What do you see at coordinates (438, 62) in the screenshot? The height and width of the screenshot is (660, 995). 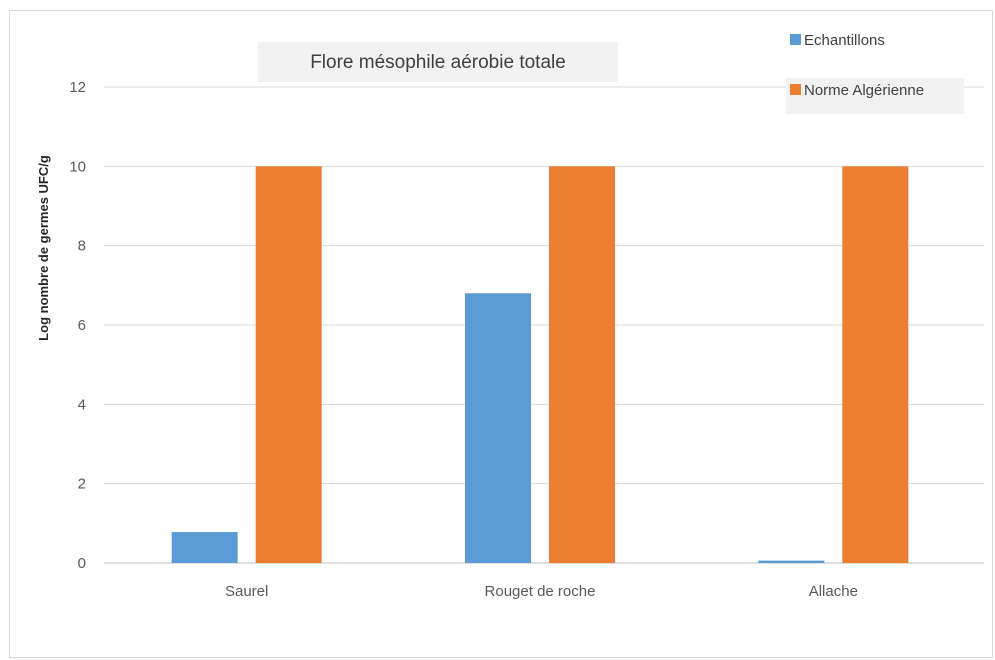 I see `chart-title: Flore mésophile aérobie totale` at bounding box center [438, 62].